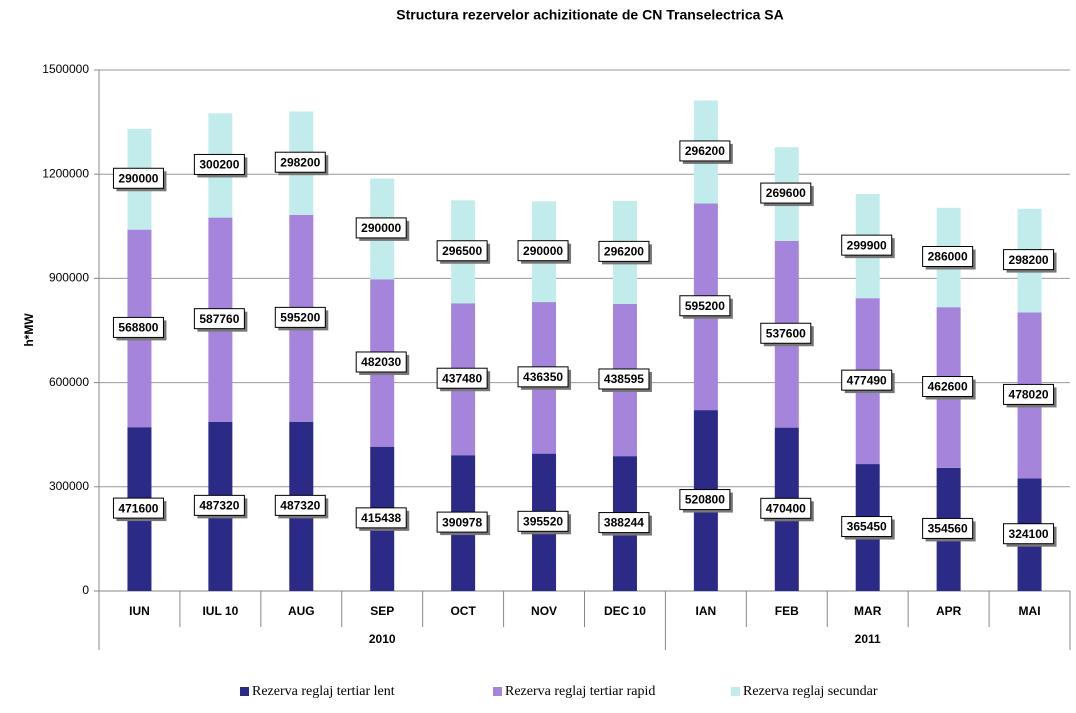  I want to click on legend-label: Rezerva reglaj secundar, so click(810, 691).